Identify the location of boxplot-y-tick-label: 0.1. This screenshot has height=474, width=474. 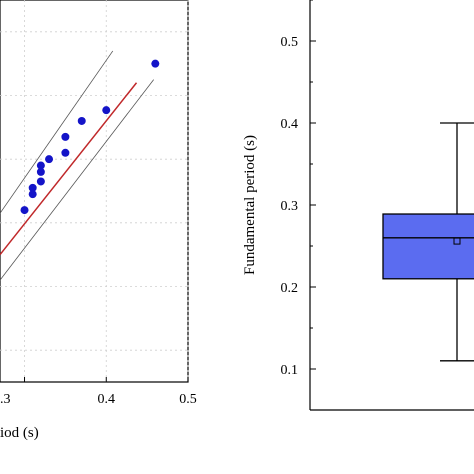
(290, 370).